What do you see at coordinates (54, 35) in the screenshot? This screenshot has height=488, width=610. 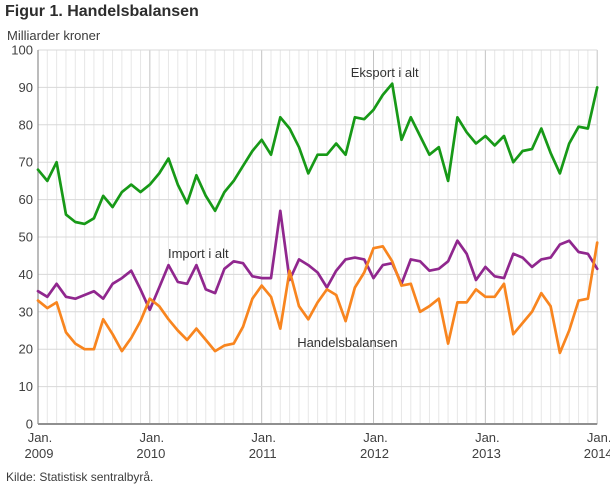 I see `y-axis-unit-label: Milliarder kroner` at bounding box center [54, 35].